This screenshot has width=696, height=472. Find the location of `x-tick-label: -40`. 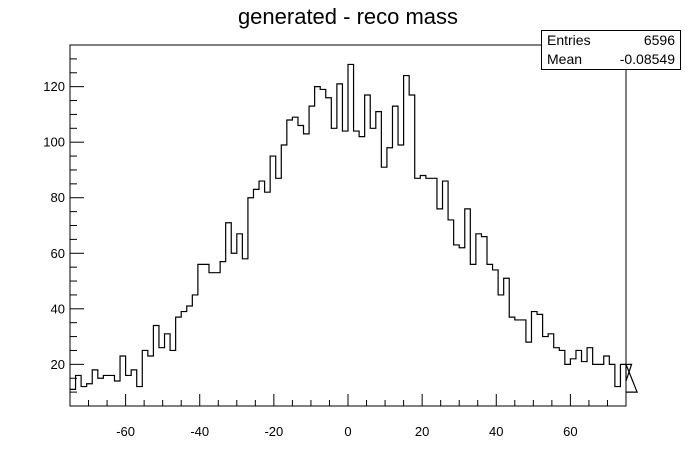

x-tick-label: -40 is located at coordinates (199, 431).